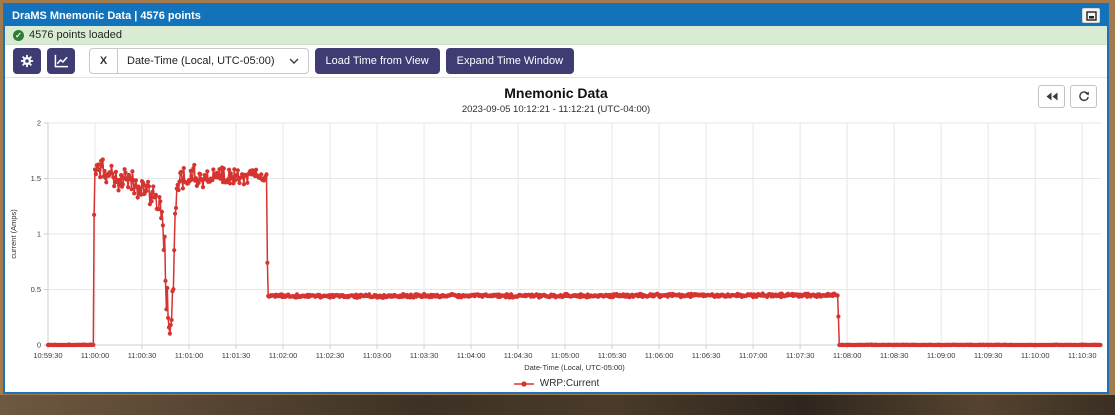 The height and width of the screenshot is (415, 1115). I want to click on line-chart-icon, so click(61, 61).